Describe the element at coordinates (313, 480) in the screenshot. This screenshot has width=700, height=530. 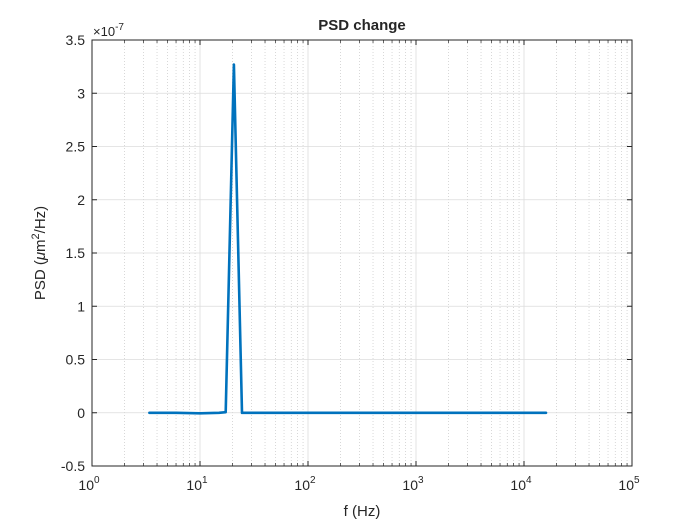
I see `x-tick-exponent: 2` at that location.